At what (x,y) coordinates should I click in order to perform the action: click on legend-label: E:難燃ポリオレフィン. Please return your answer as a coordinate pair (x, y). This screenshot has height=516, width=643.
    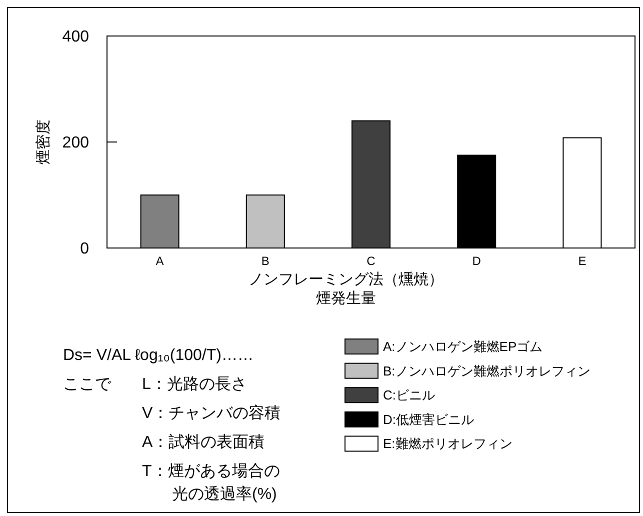
    Looking at the image, I should click on (447, 444).